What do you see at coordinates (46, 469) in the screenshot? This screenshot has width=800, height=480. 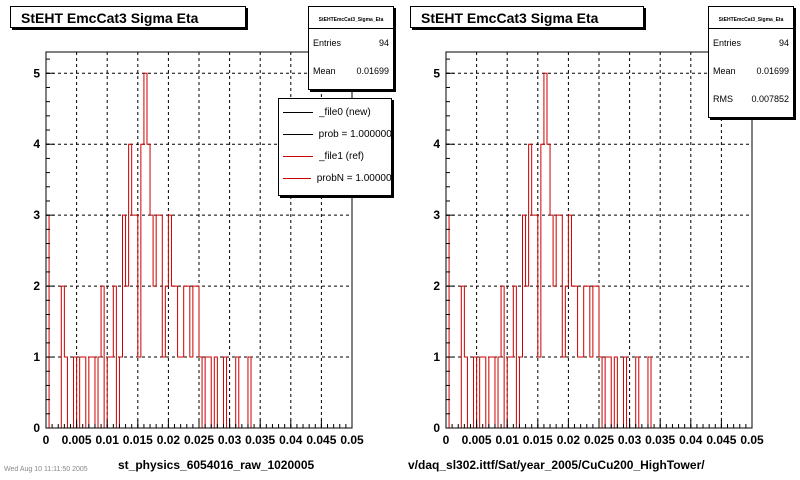 I see `footer-timestamp: Wed Aug 10 11:11:50 2005` at bounding box center [46, 469].